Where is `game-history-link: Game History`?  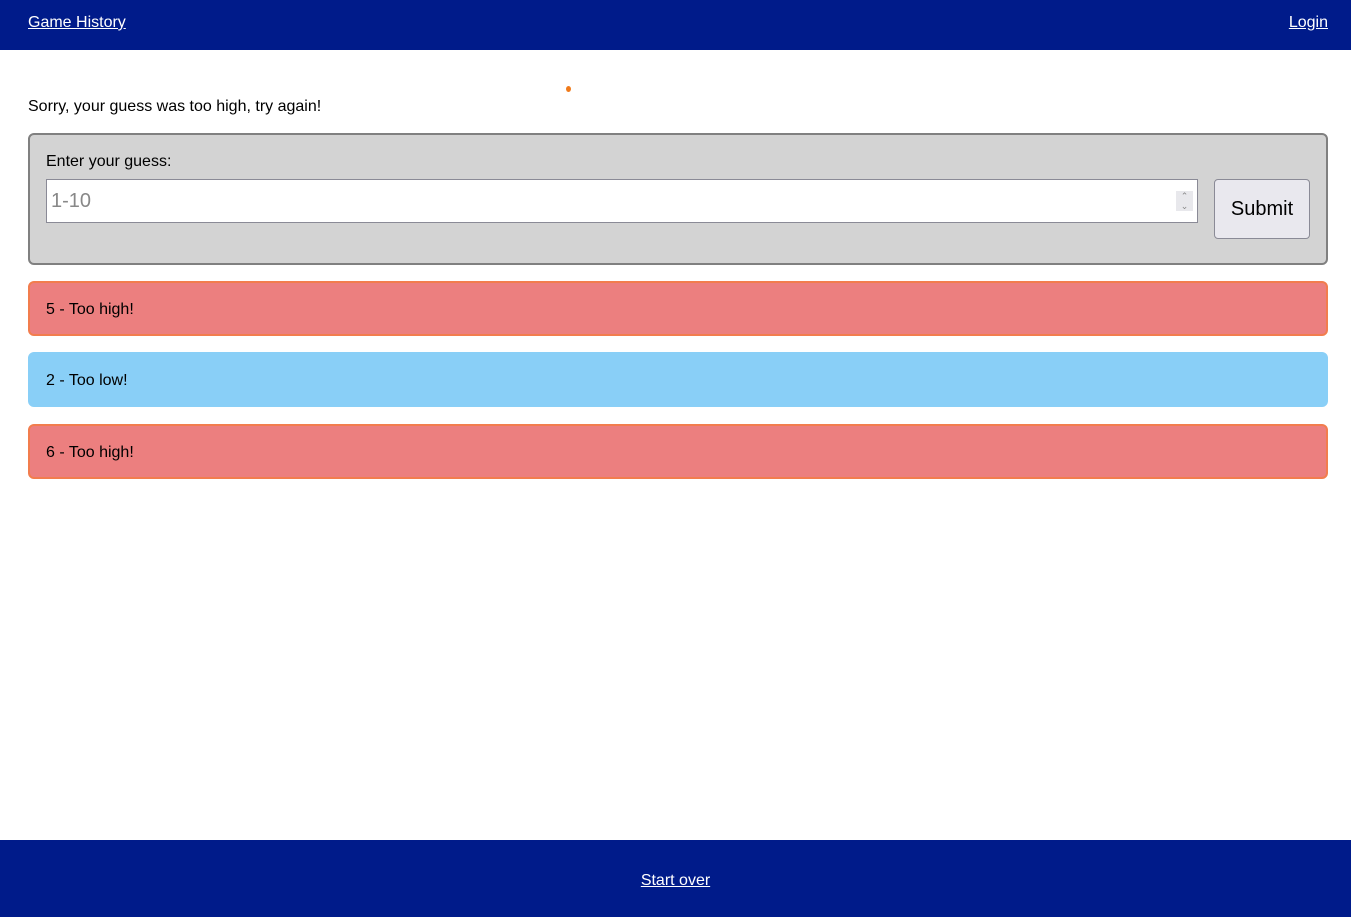
game-history-link: Game History is located at coordinates (77, 22).